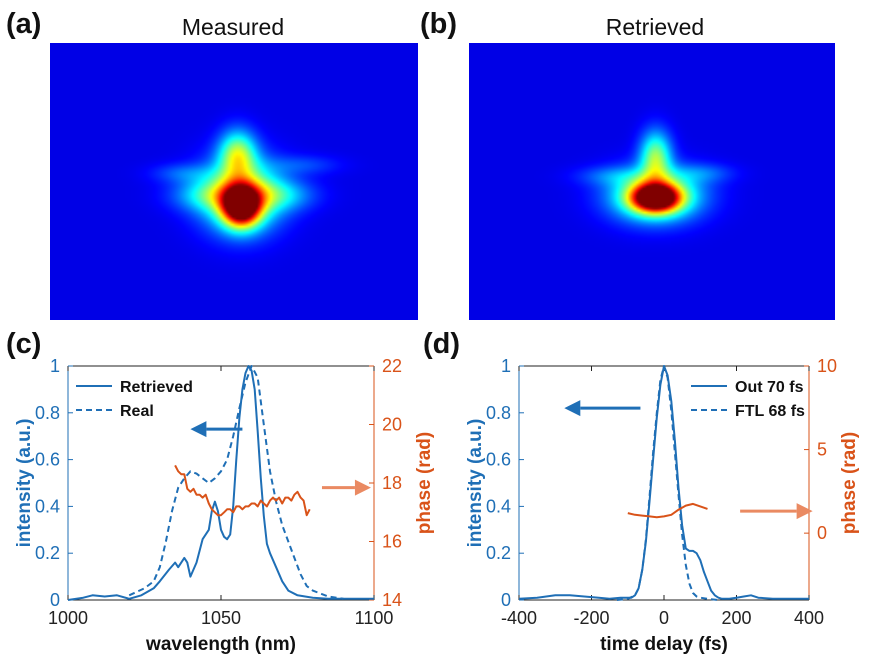 This screenshot has width=874, height=660. I want to click on chart-d-y2-tick-label-1: 5, so click(822, 450).